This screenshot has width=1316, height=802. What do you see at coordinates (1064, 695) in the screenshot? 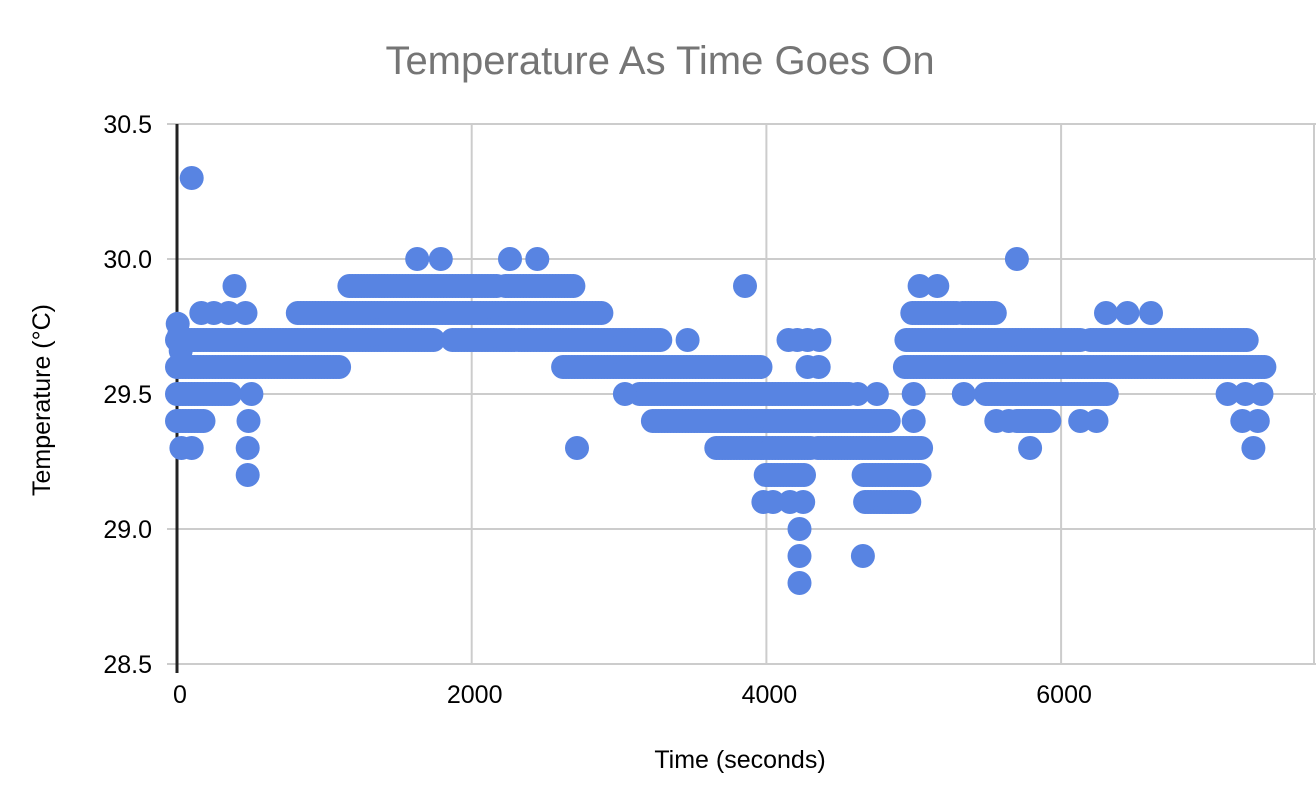
I see `x-tick-label: 6000` at bounding box center [1064, 695].